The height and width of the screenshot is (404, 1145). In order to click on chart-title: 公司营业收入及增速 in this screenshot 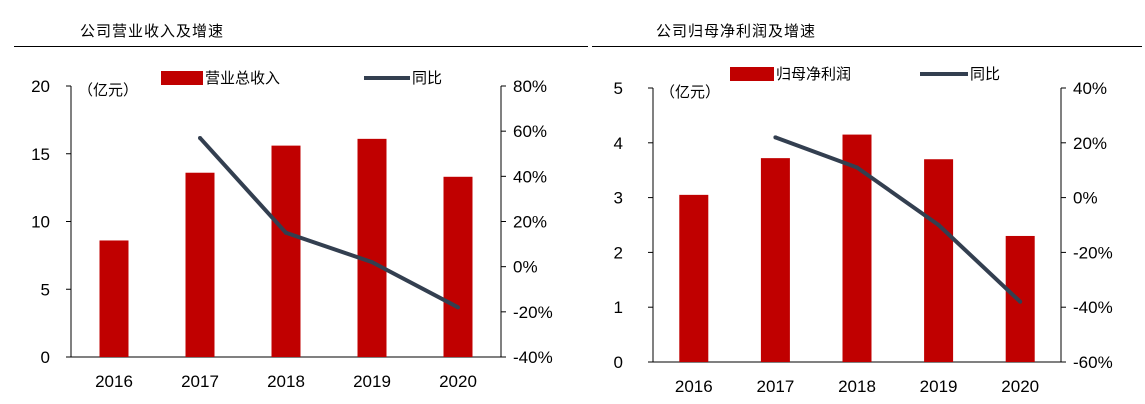, I will do `click(152, 31)`.